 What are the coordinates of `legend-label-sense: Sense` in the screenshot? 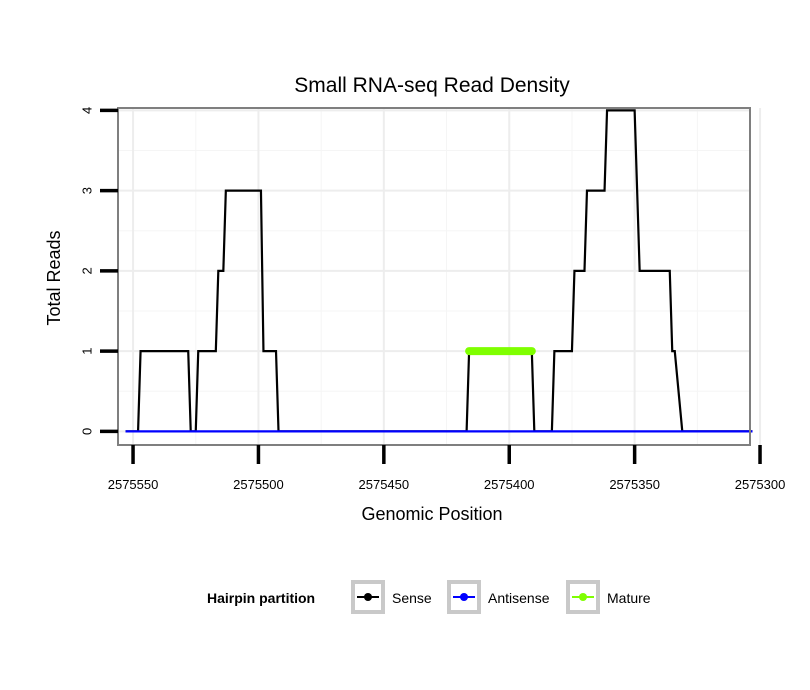 It's located at (412, 598).